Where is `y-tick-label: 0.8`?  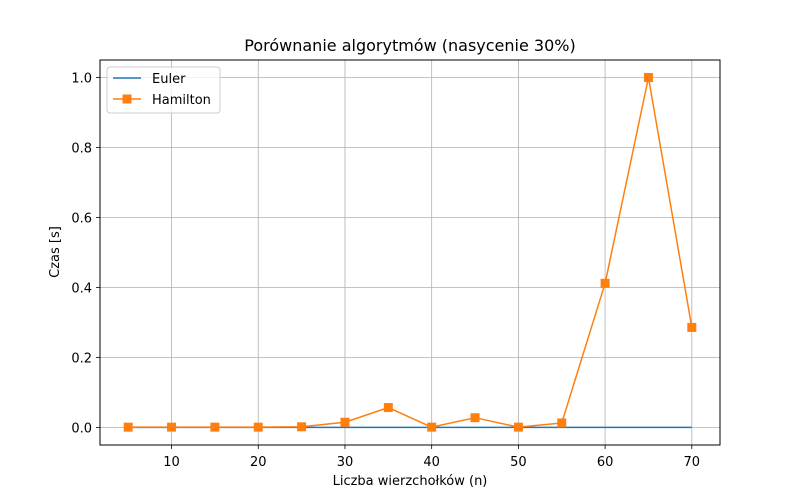
y-tick-label: 0.8 is located at coordinates (81, 149).